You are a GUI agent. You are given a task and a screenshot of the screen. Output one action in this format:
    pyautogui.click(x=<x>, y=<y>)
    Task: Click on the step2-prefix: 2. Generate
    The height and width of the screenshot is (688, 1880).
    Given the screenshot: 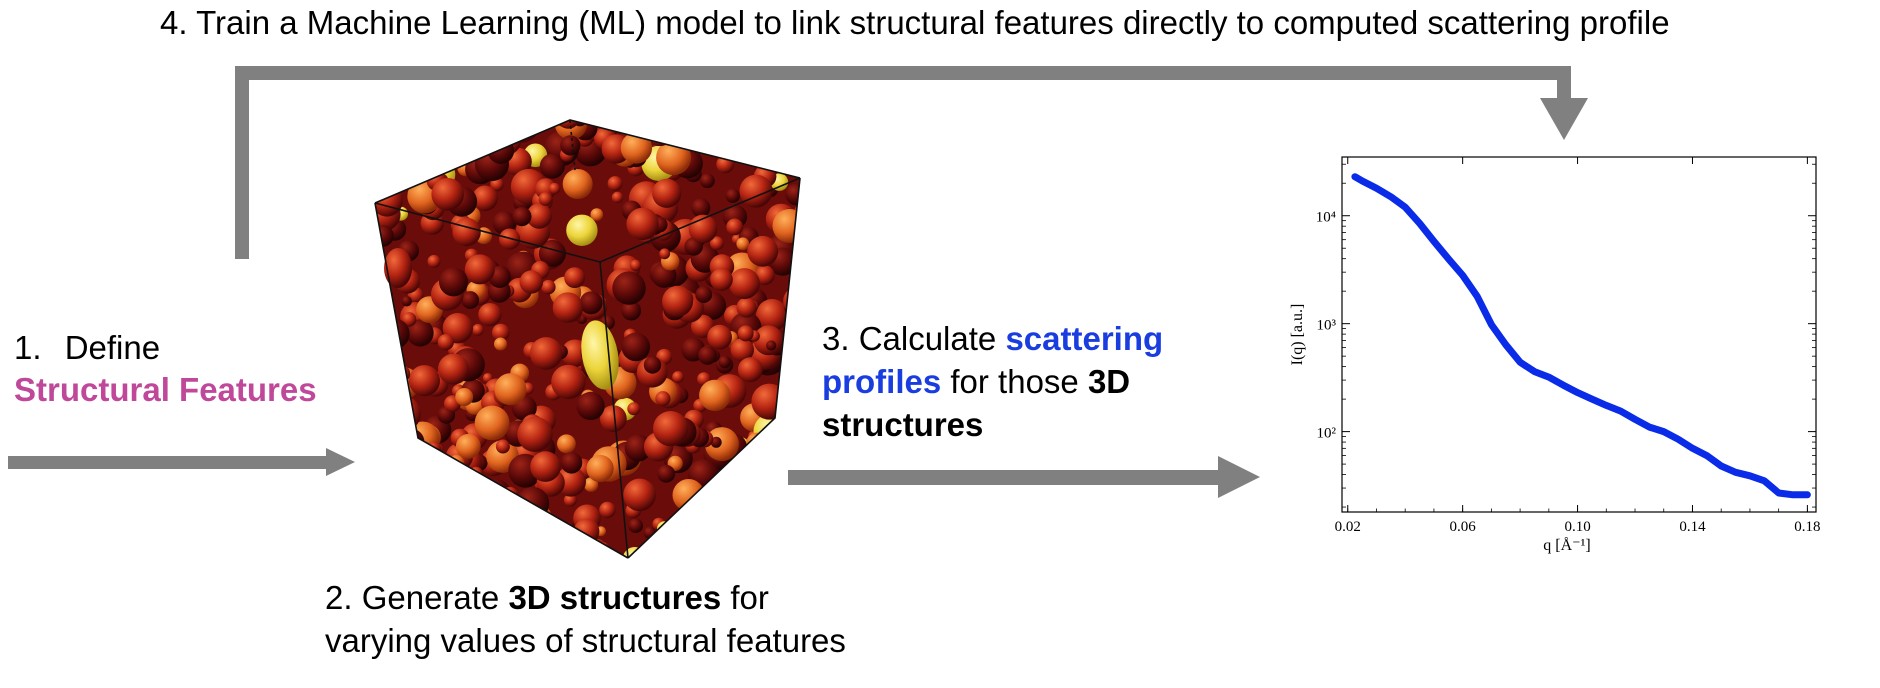 What is the action you would take?
    pyautogui.click(x=417, y=597)
    